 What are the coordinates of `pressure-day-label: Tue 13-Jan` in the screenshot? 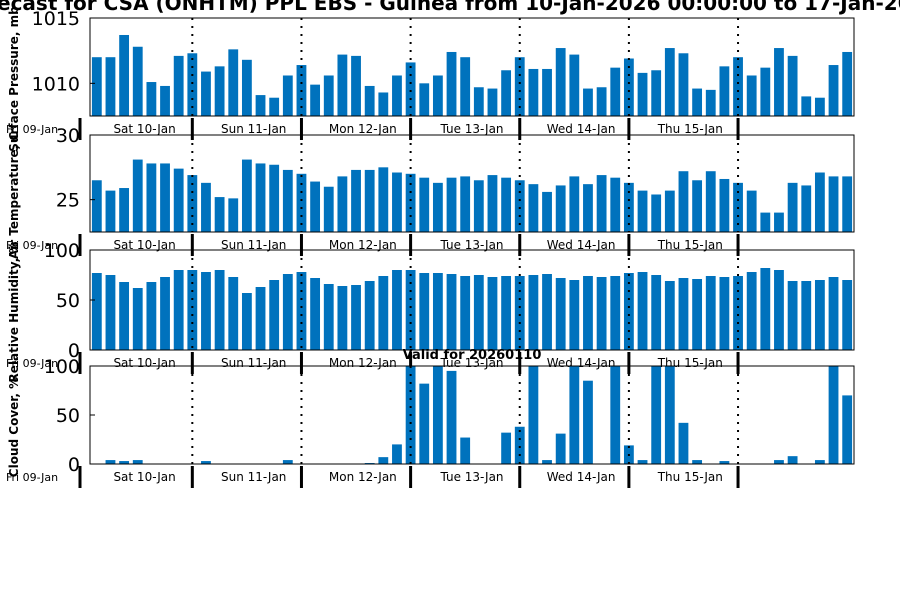 It's located at (471, 129).